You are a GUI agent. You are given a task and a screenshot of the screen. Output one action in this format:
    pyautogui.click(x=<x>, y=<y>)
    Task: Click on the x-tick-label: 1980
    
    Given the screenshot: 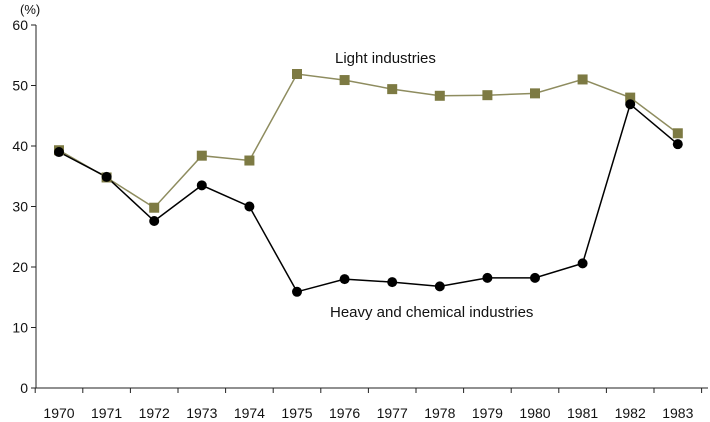 What is the action you would take?
    pyautogui.click(x=534, y=413)
    